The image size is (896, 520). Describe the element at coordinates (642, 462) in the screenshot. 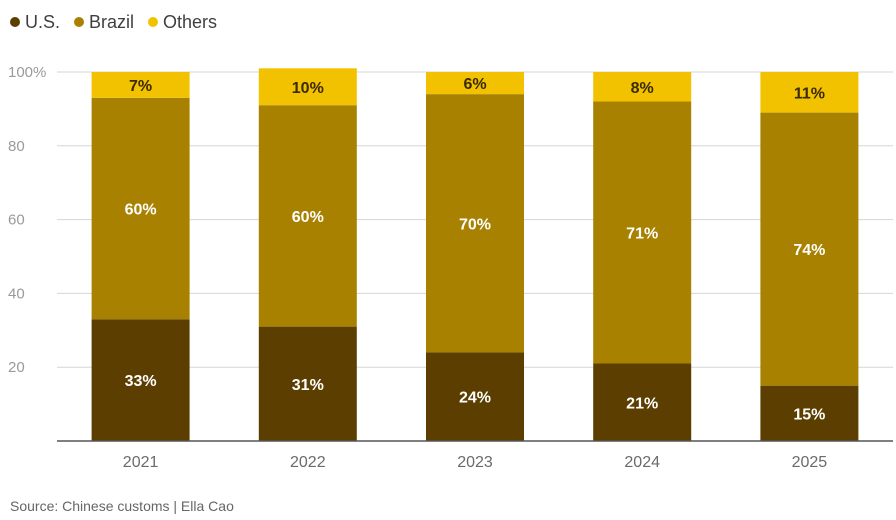

I see `x-tick-label: 2024` at that location.